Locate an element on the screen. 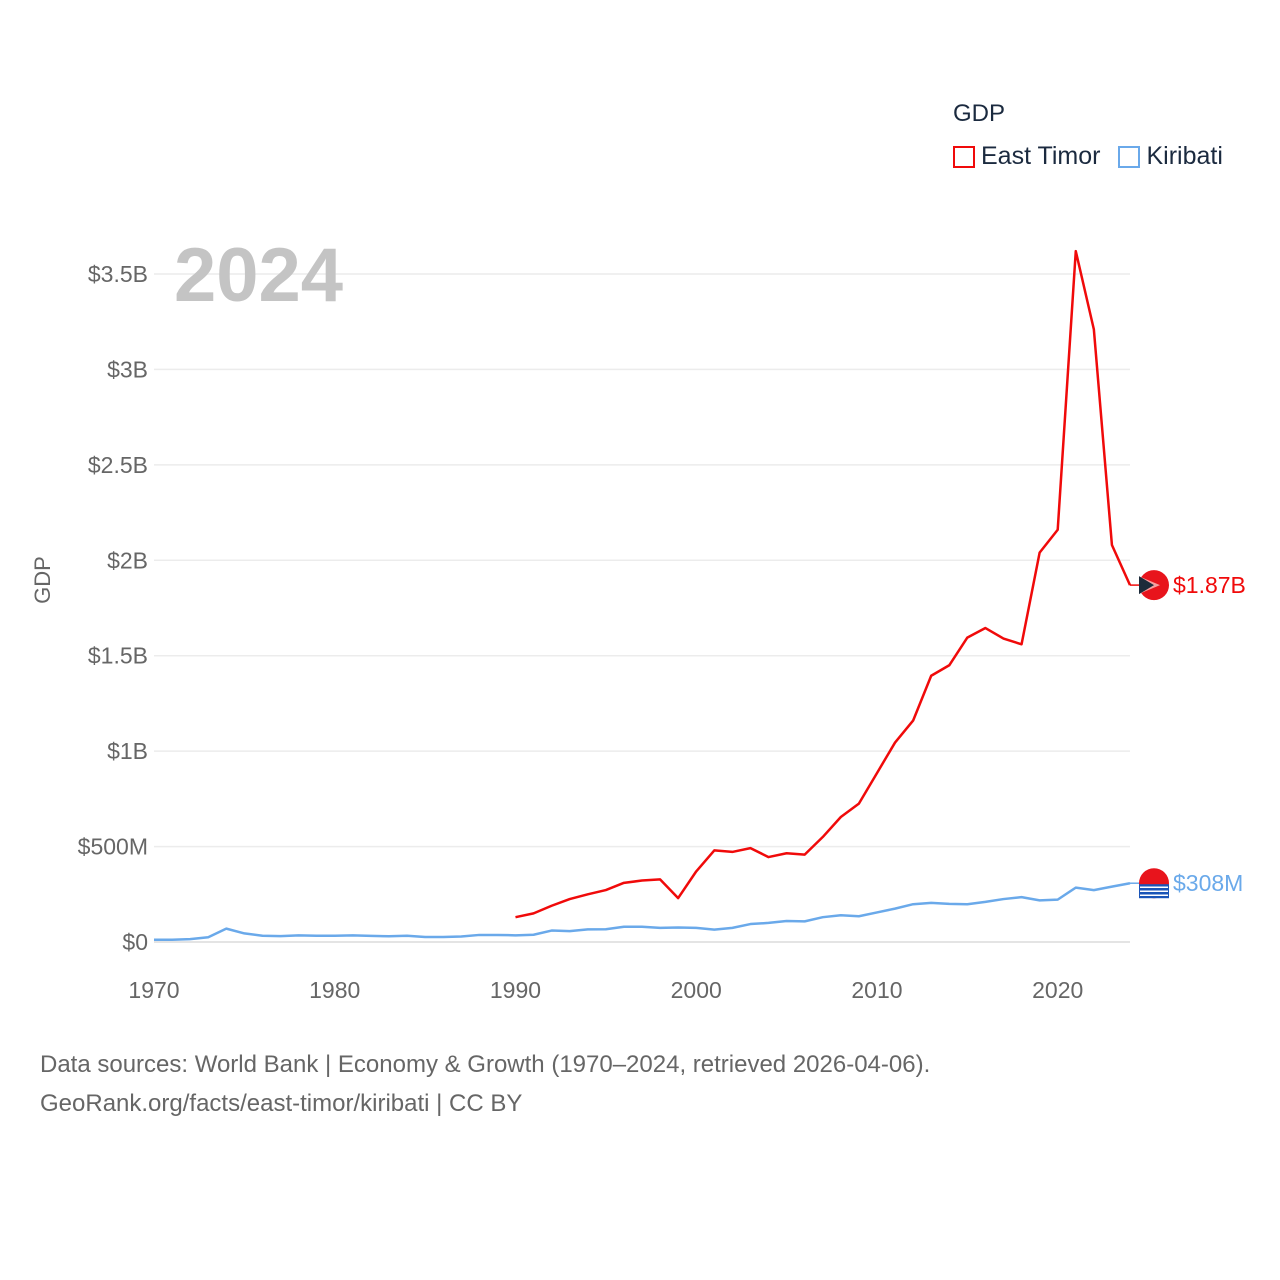 This screenshot has width=1280, height=1280. y-tick-label: $500M is located at coordinates (113, 847).